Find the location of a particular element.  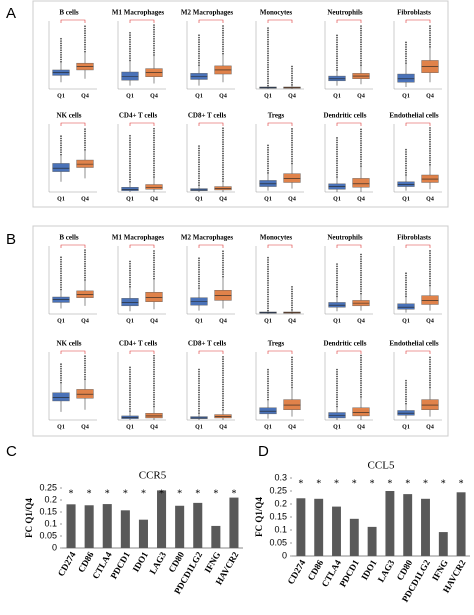

y-tick-label: 0.2 is located at coordinates (280, 503).